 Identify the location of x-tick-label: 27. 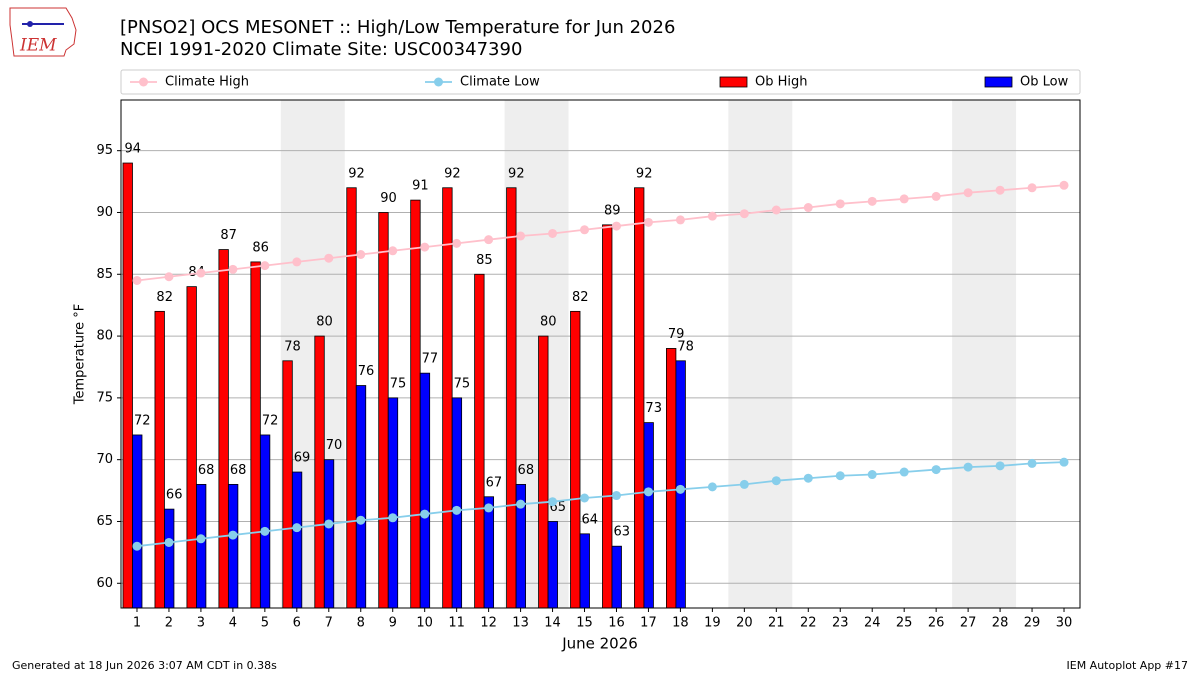
(968, 623).